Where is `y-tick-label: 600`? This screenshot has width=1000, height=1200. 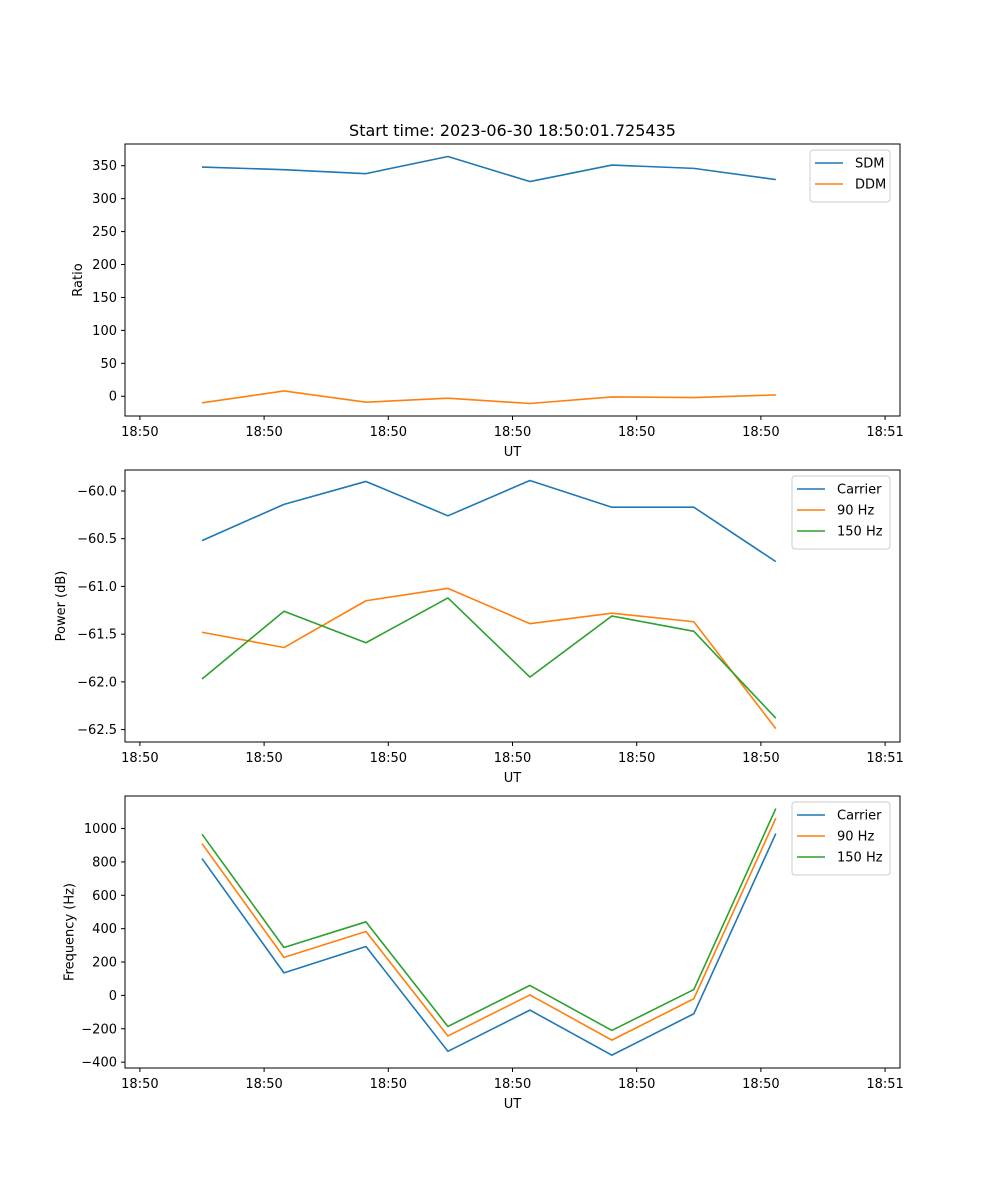
y-tick-label: 600 is located at coordinates (104, 896).